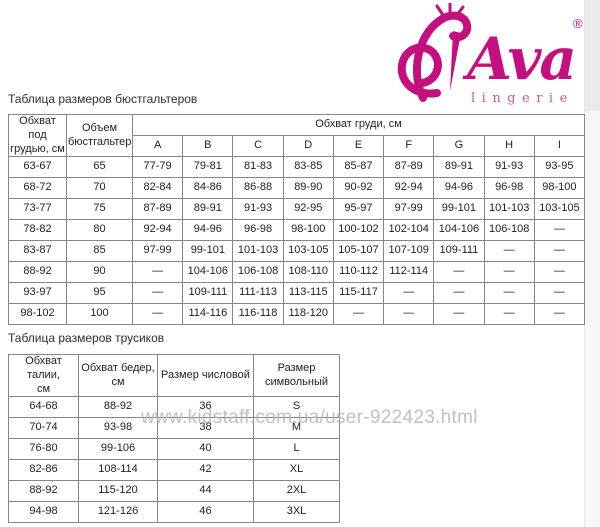 Image resolution: width=600 pixels, height=527 pixels. What do you see at coordinates (208, 188) in the screenshot?
I see `table-cell: 84-86` at bounding box center [208, 188].